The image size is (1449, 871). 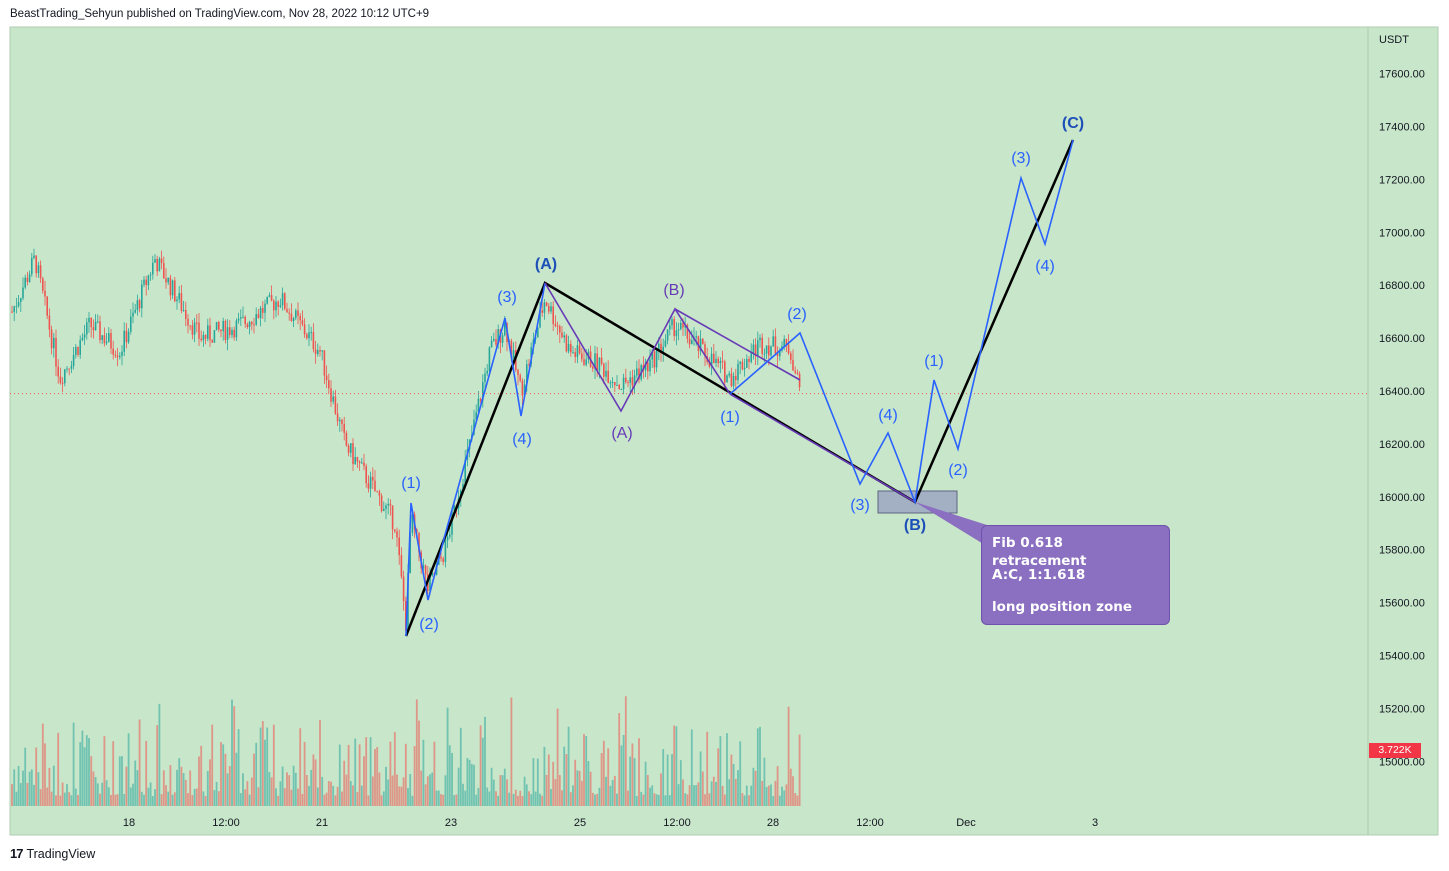 I want to click on y-tick-label: 15600.00, so click(x=1402, y=604).